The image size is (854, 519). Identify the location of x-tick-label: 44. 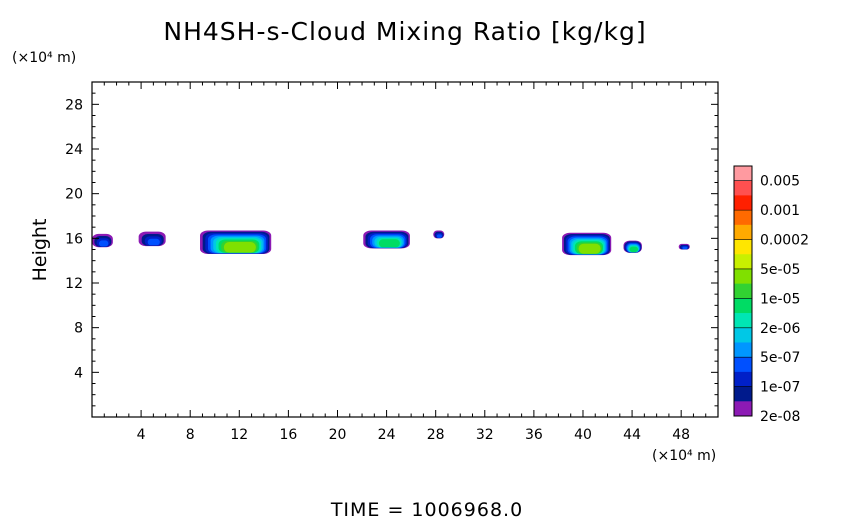
(632, 435).